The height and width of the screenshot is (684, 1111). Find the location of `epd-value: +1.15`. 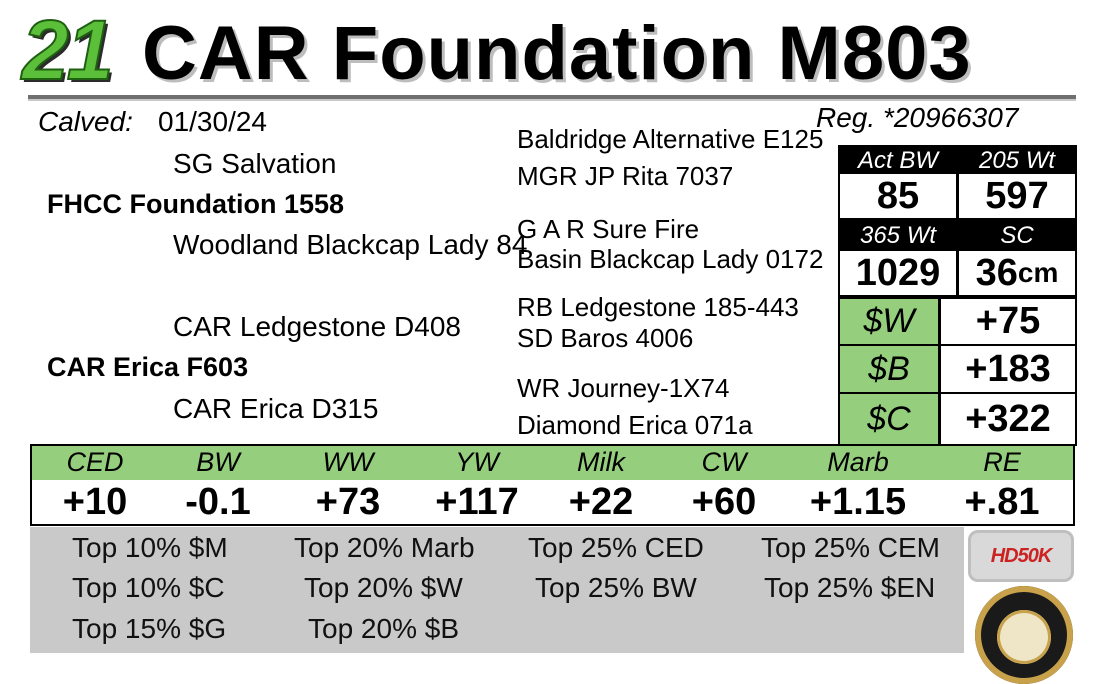

epd-value: +1.15 is located at coordinates (858, 502).